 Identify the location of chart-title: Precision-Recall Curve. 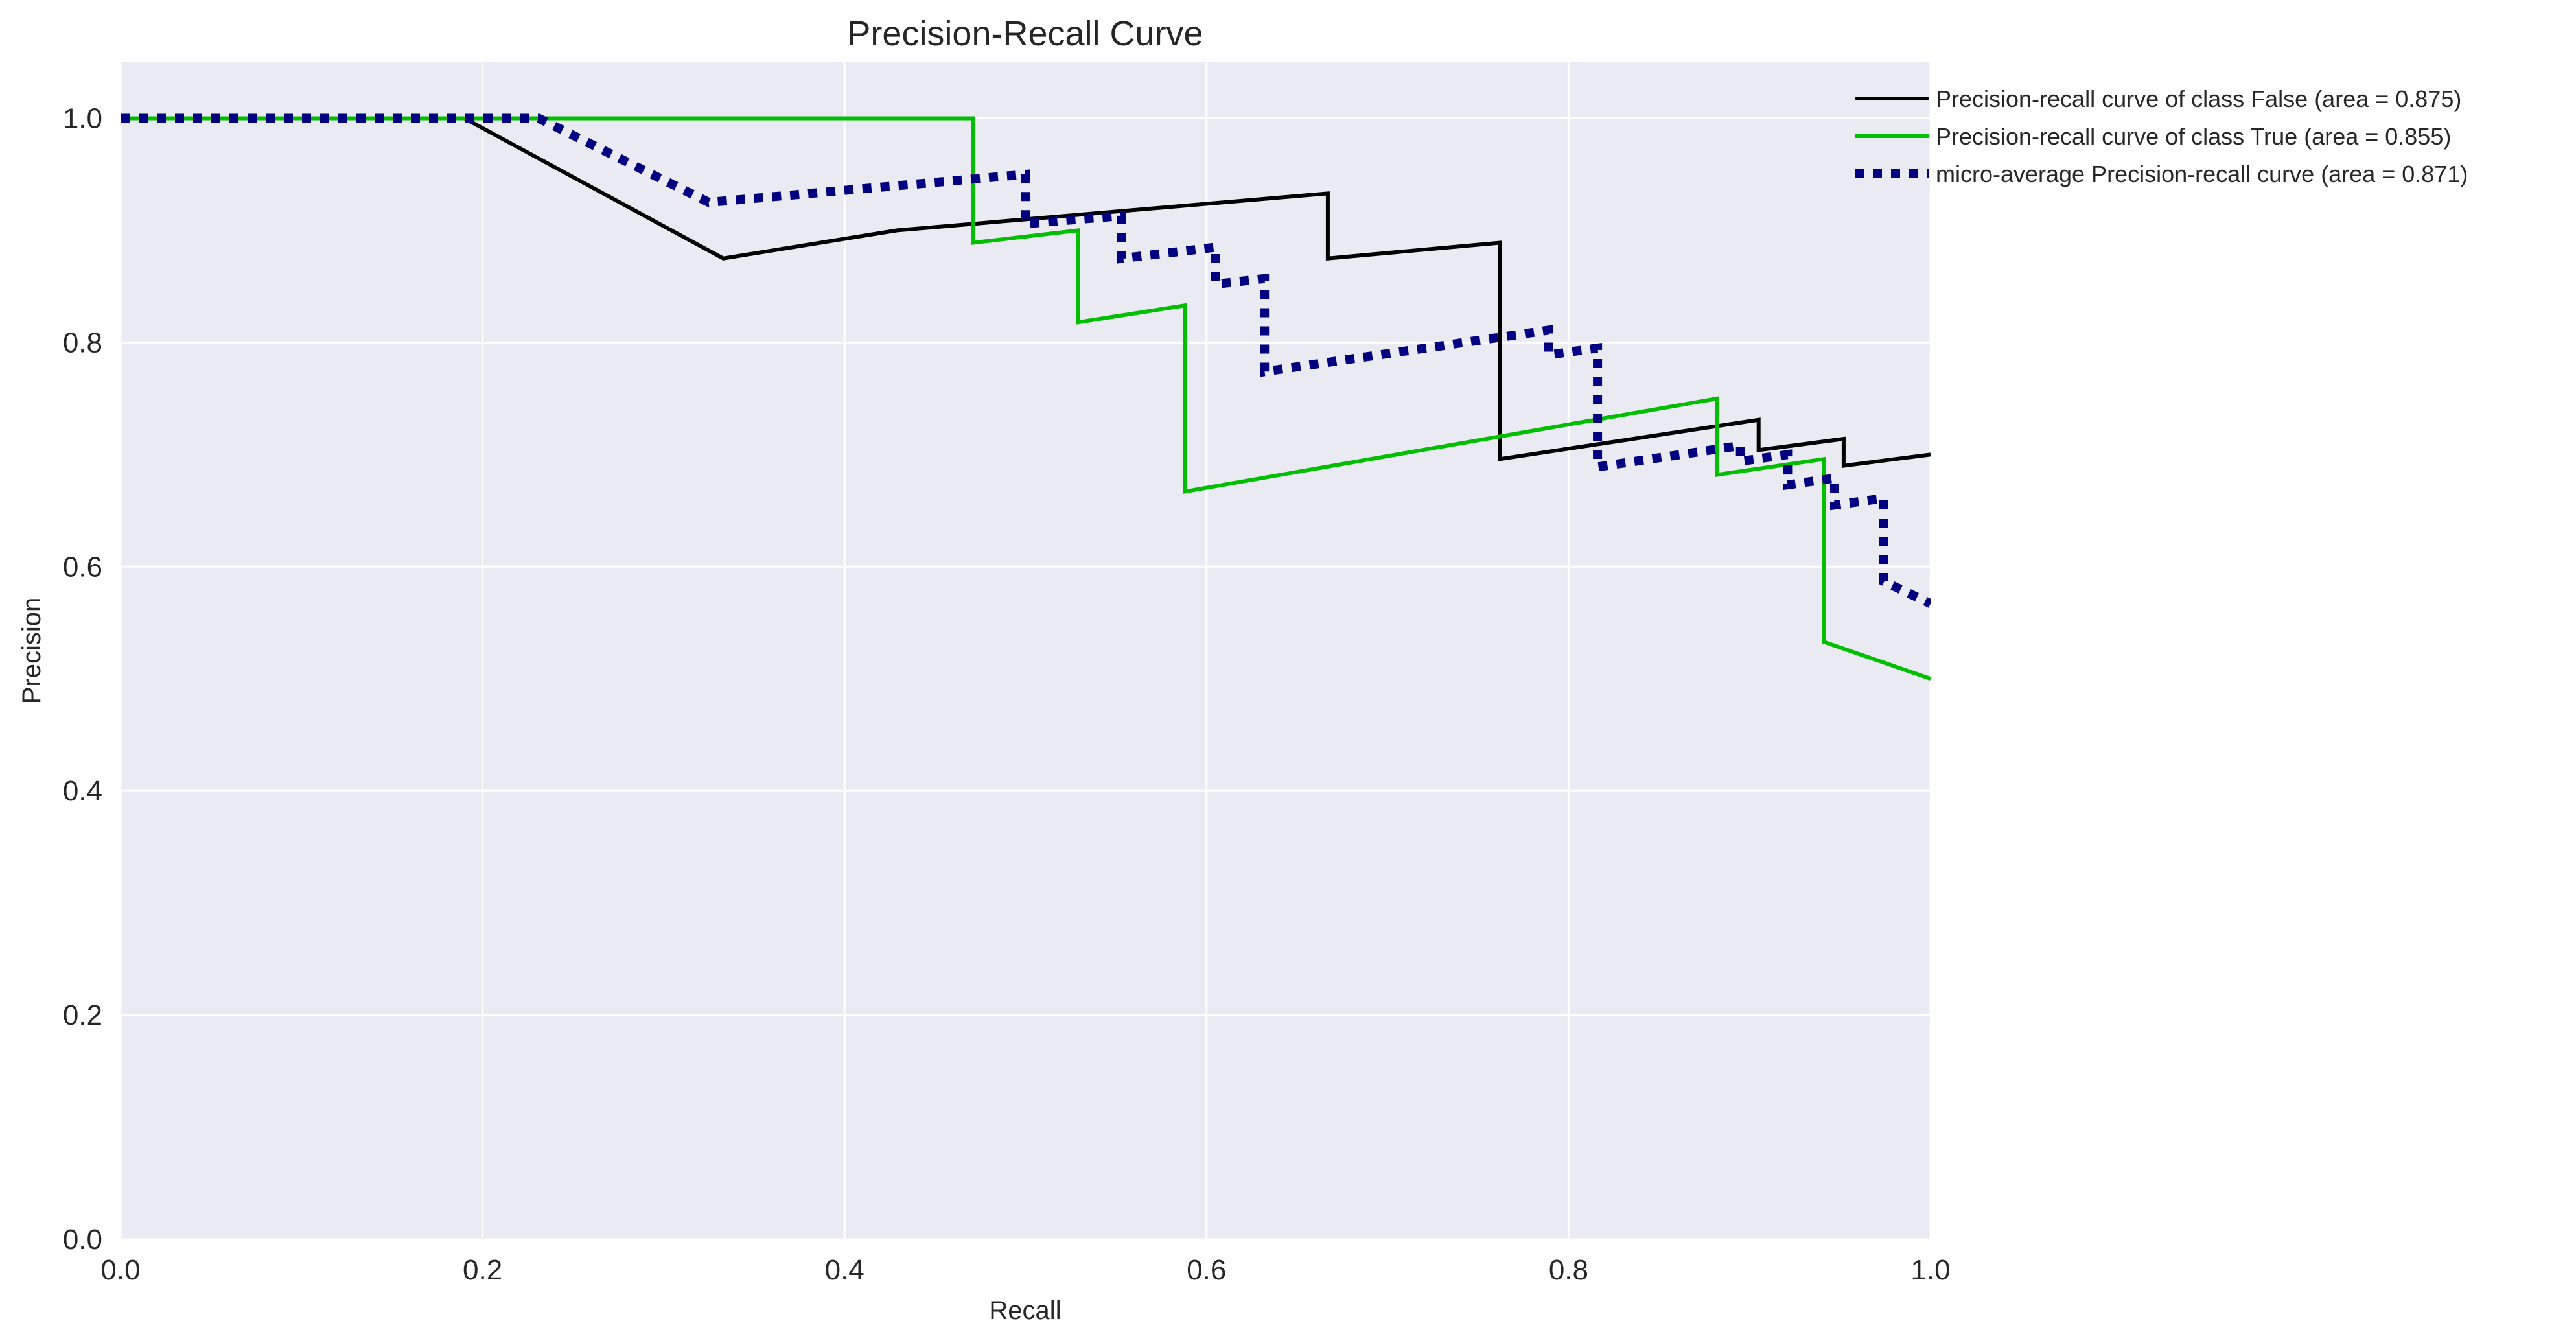
(1025, 33).